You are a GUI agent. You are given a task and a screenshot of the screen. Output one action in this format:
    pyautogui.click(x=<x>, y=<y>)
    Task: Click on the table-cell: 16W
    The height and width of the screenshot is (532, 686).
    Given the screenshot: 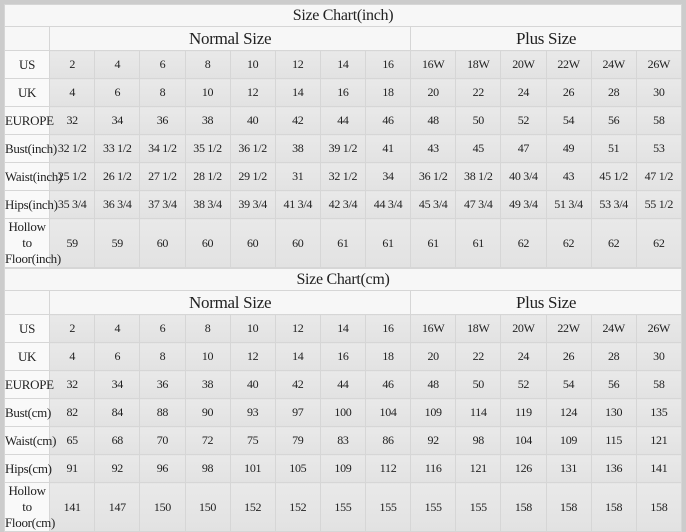 What is the action you would take?
    pyautogui.click(x=433, y=64)
    